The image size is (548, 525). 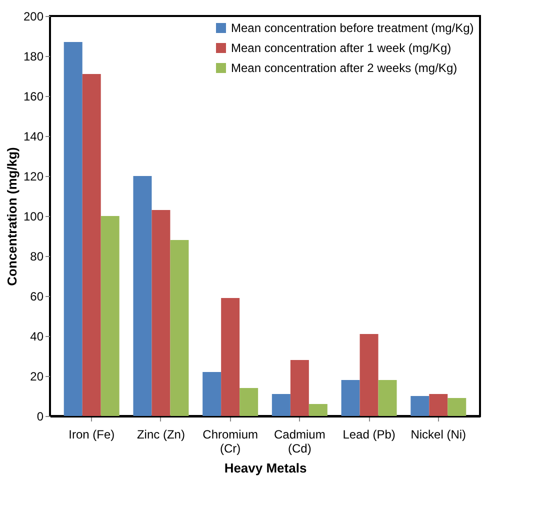 I want to click on y-tick-label: 40, so click(x=37, y=337).